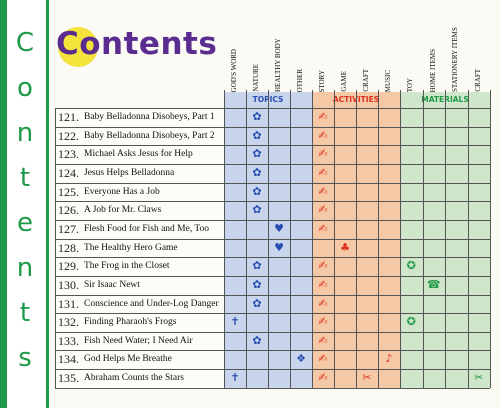 The height and width of the screenshot is (408, 500). What do you see at coordinates (68, 117) in the screenshot?
I see `row-number: 121.` at bounding box center [68, 117].